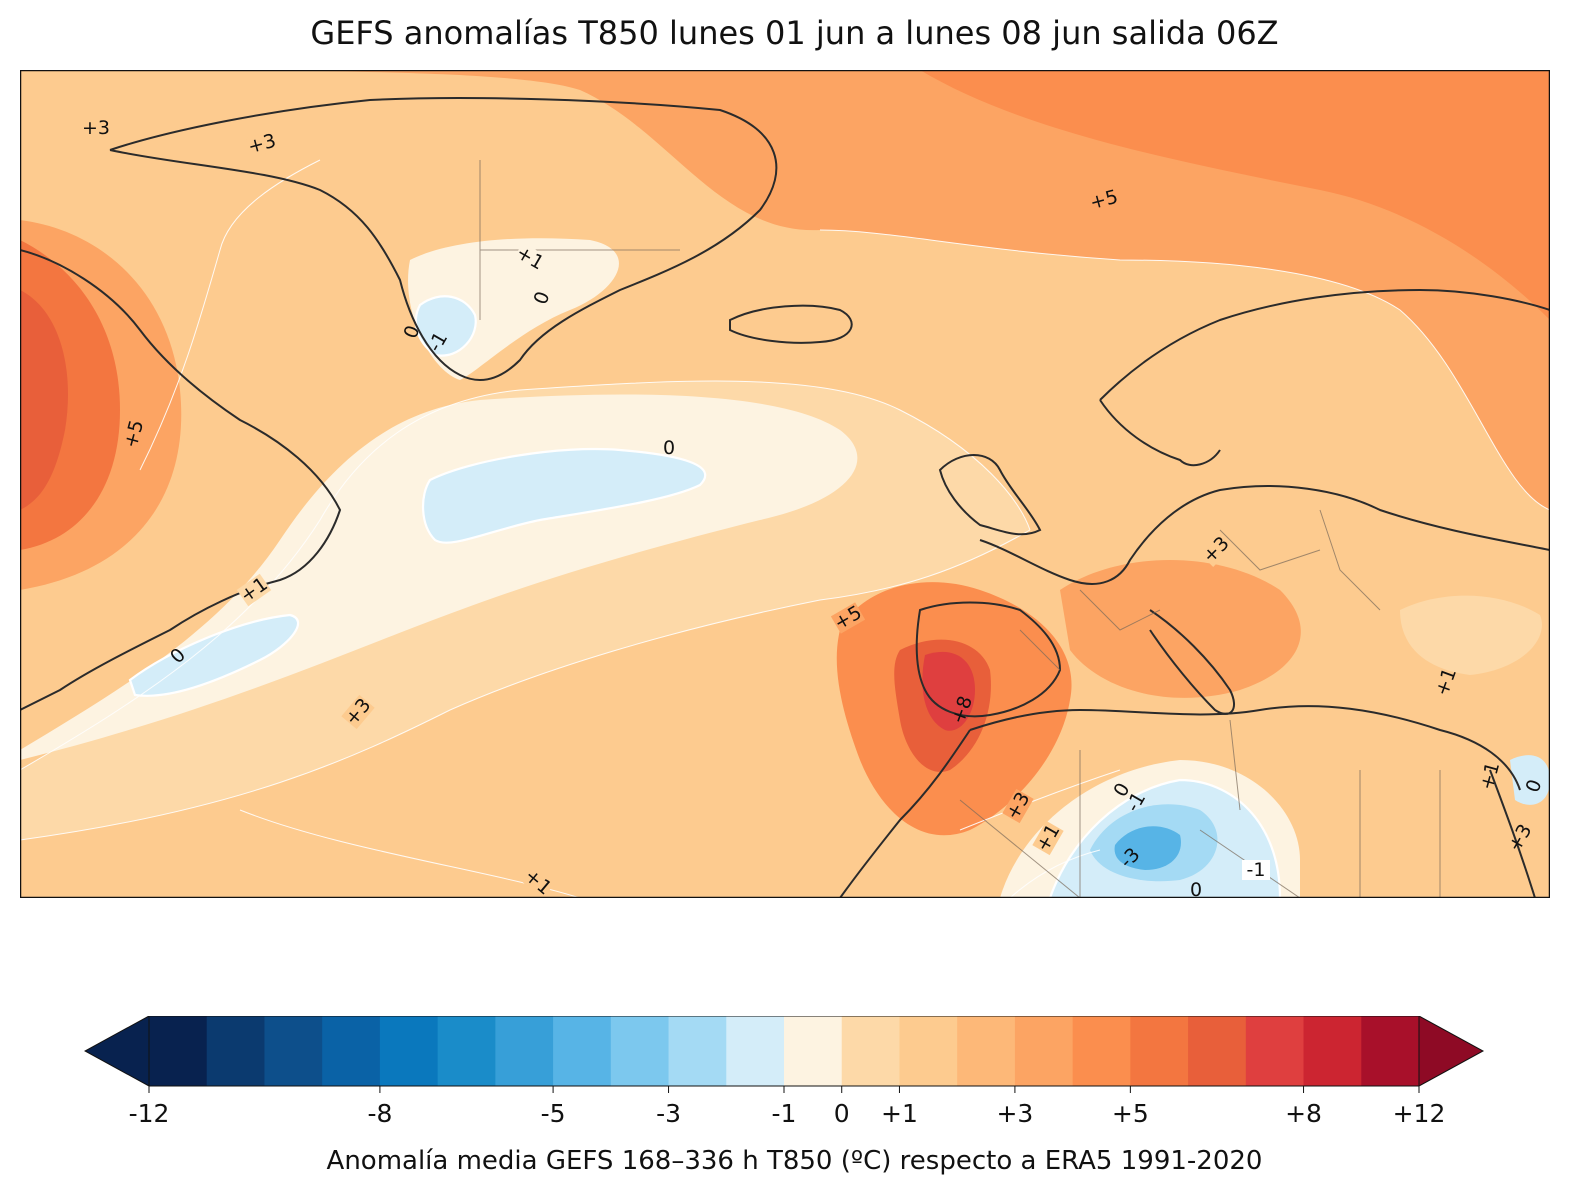 The width and height of the screenshot is (1589, 1196). I want to click on coast-europe, so click(1264, 535).